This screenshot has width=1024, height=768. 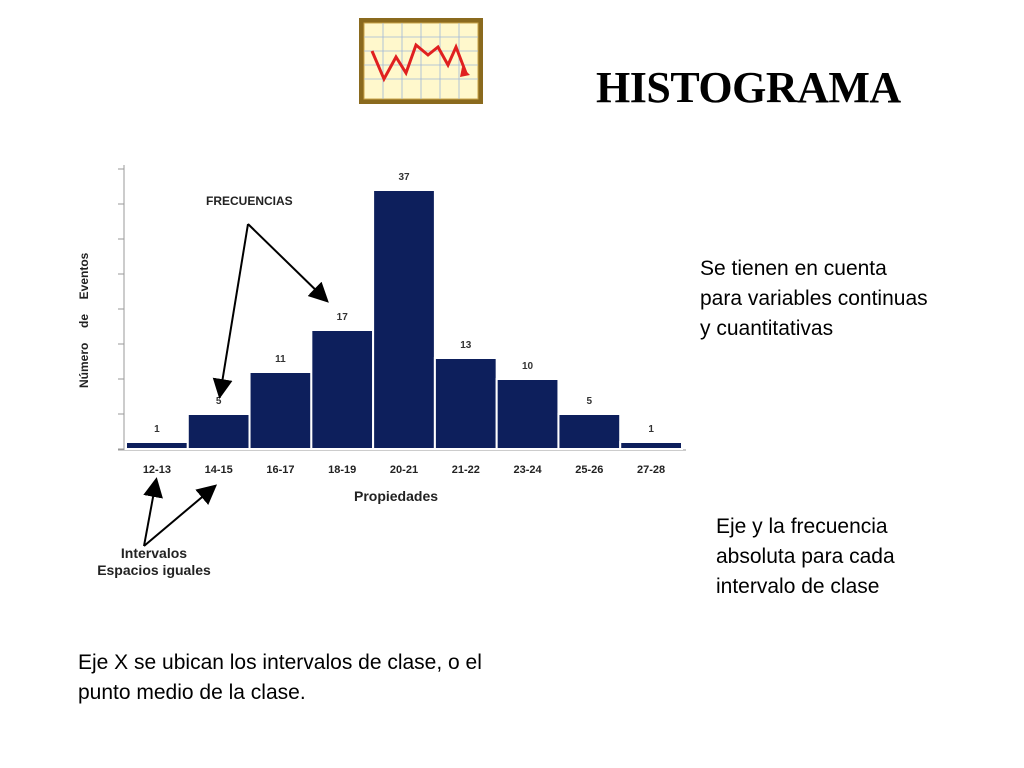 I want to click on bar-value-label: 37, so click(x=404, y=177).